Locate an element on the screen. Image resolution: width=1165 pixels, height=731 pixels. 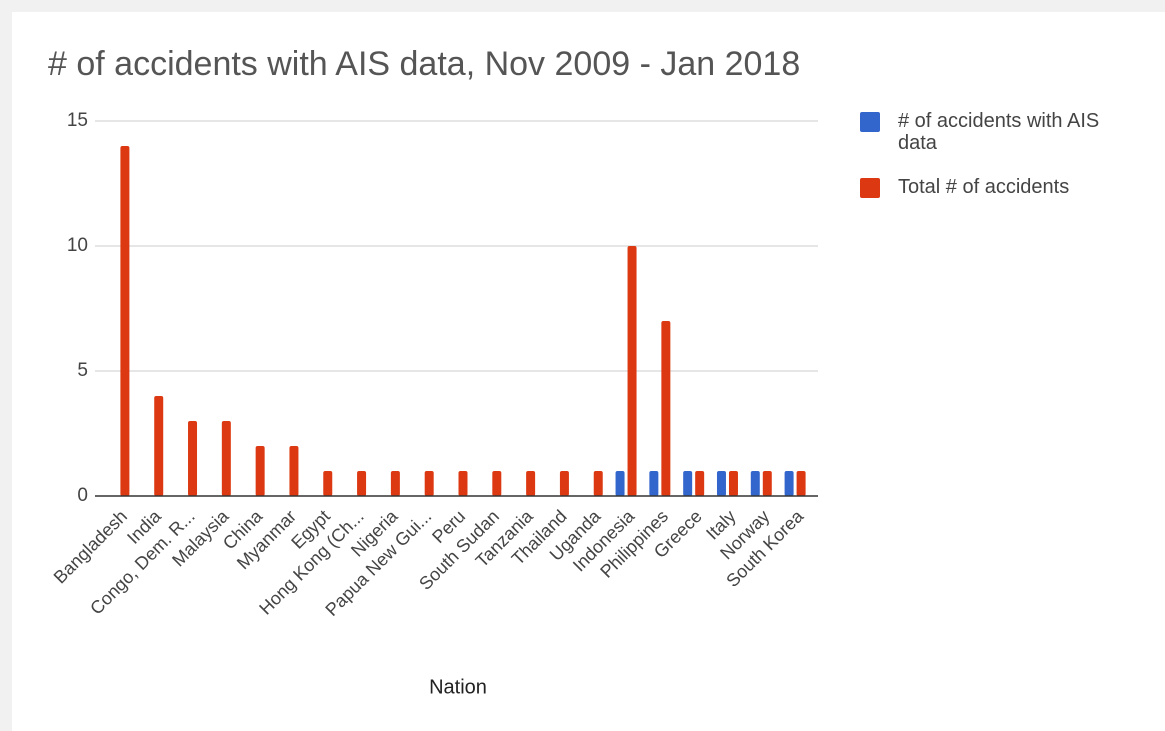
y-tick-label: 5 is located at coordinates (82, 370).